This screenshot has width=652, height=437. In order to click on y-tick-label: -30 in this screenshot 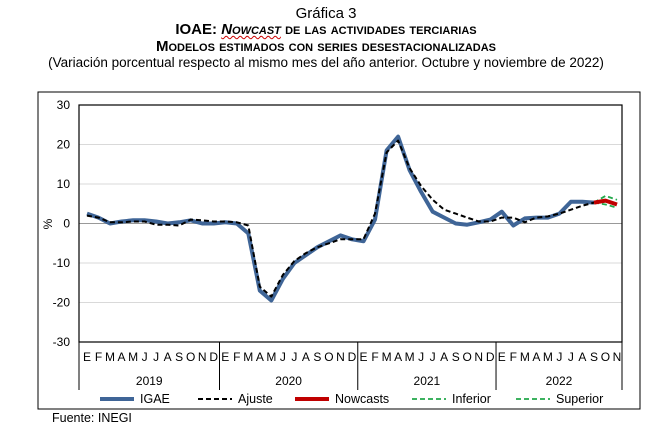, I will do `click(62, 342)`.